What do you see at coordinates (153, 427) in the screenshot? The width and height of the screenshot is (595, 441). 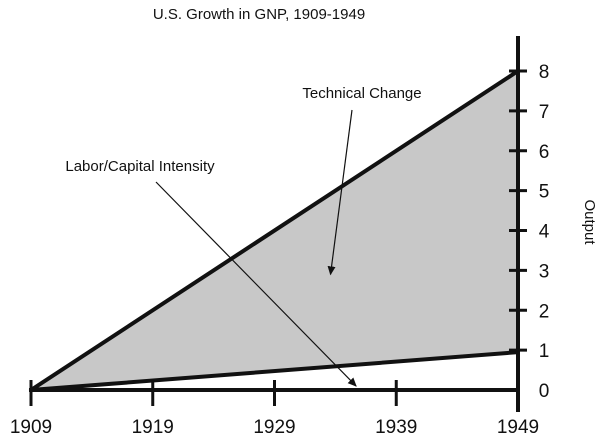 I see `x-tick-label: 1919` at bounding box center [153, 427].